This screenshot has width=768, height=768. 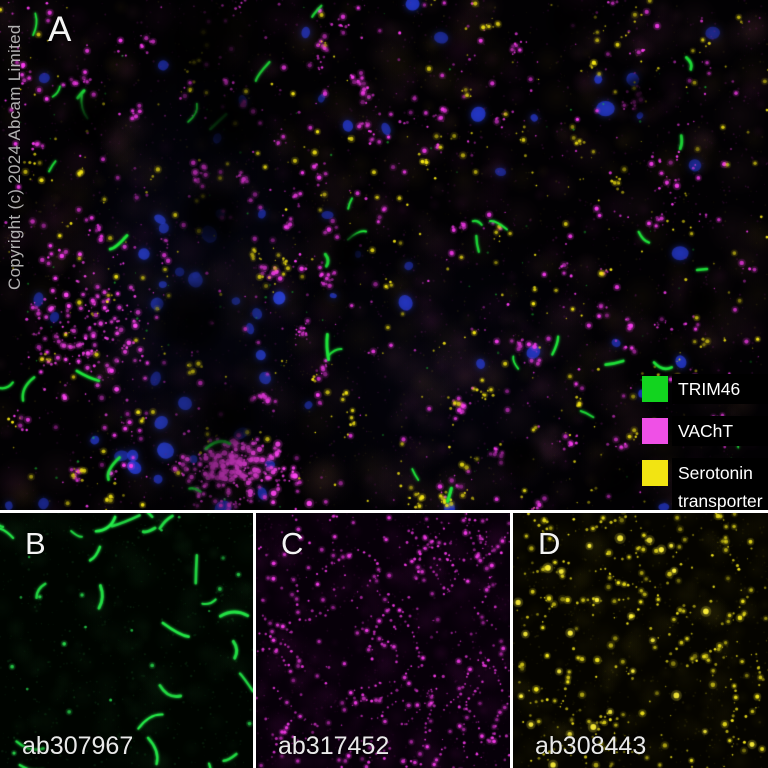 I want to click on serotonin-transporter-color-swatch, so click(x=655, y=473).